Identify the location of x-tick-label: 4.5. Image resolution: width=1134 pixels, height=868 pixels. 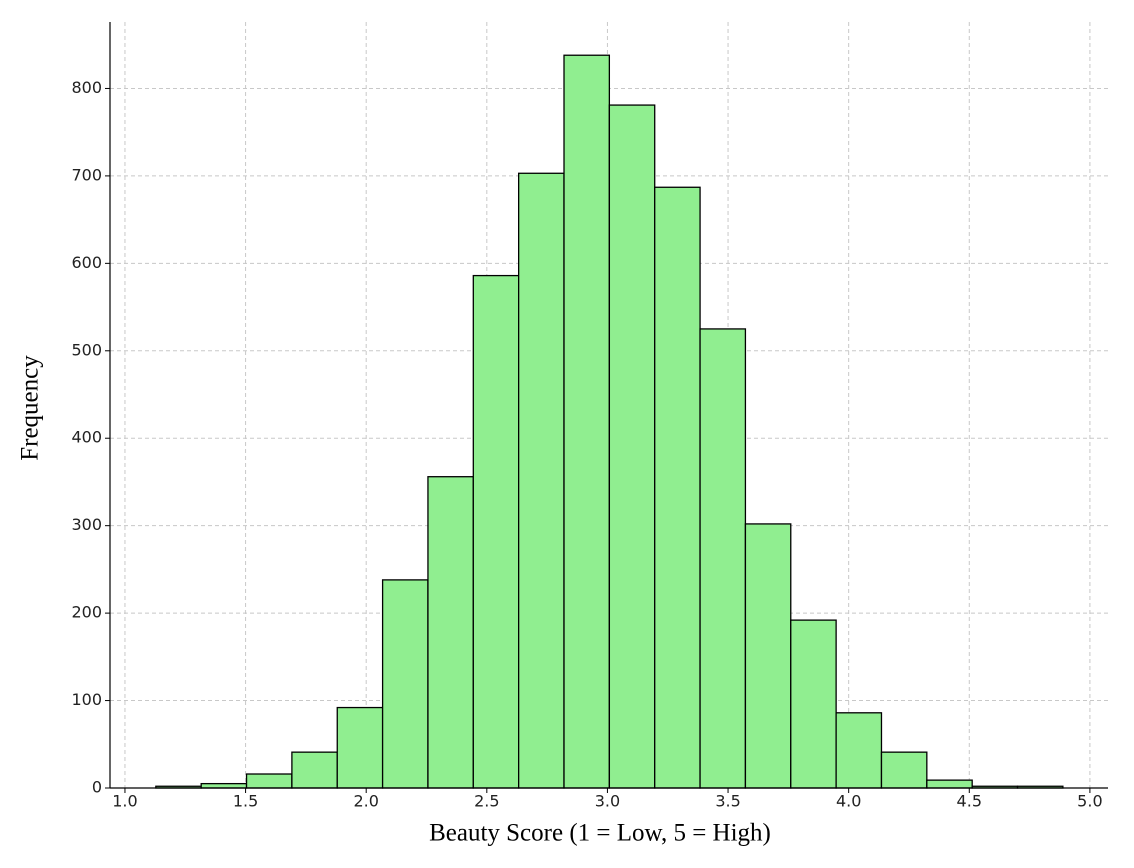
(969, 801).